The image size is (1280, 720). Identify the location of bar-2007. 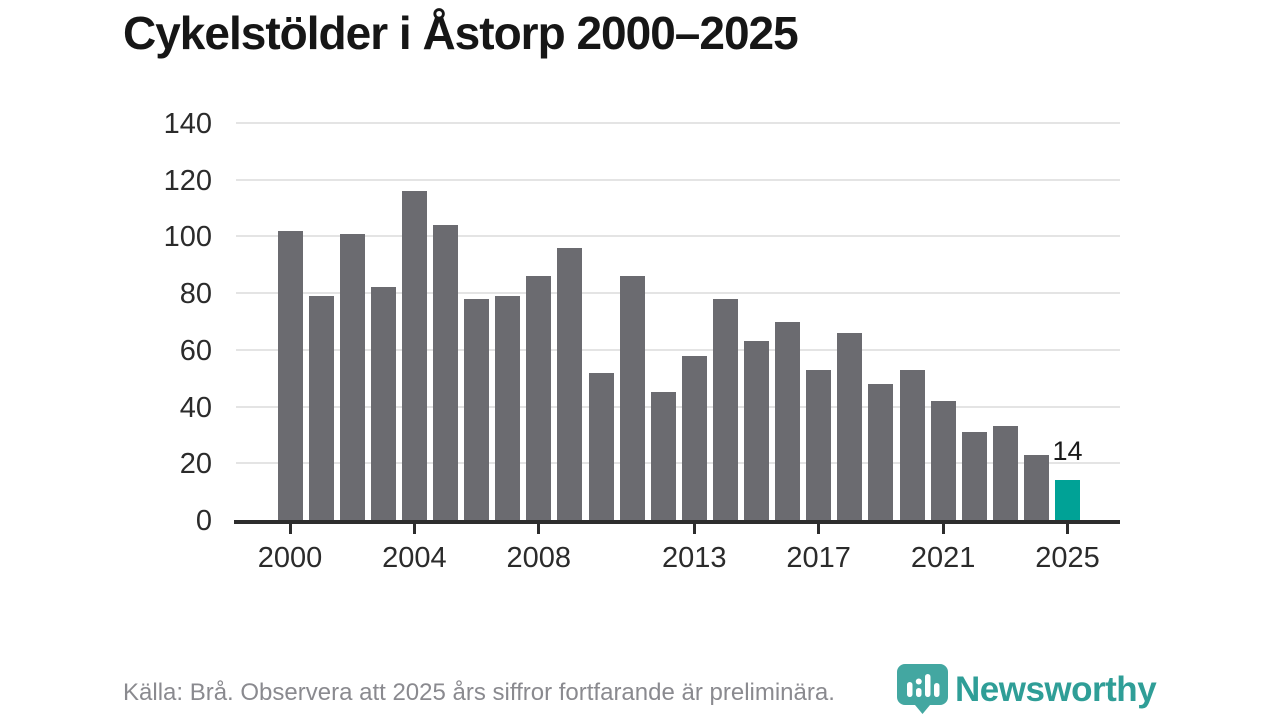
(508, 407).